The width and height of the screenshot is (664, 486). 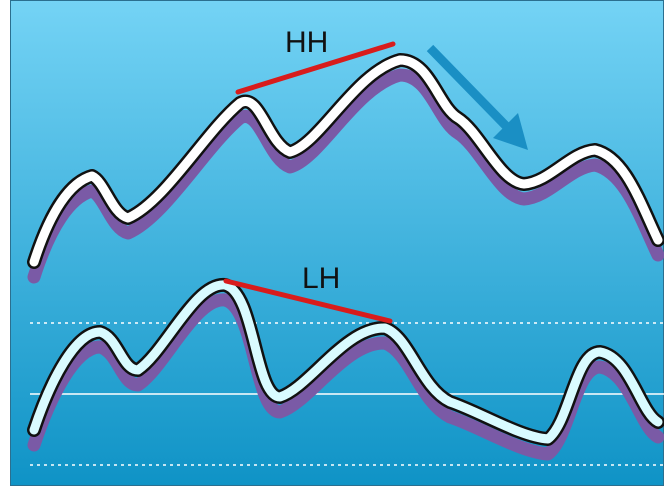 I want to click on higher-high-trendline, so click(x=315, y=68).